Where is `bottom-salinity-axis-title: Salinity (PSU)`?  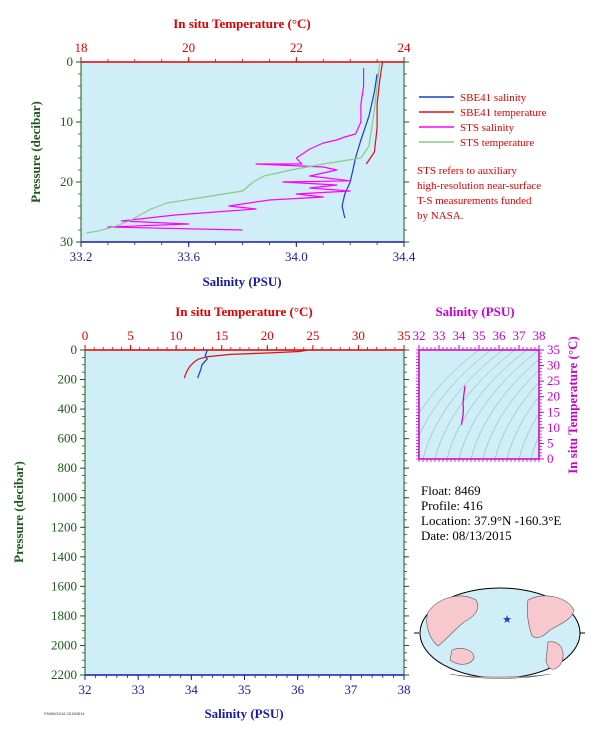
bottom-salinity-axis-title: Salinity (PSU) is located at coordinates (243, 713).